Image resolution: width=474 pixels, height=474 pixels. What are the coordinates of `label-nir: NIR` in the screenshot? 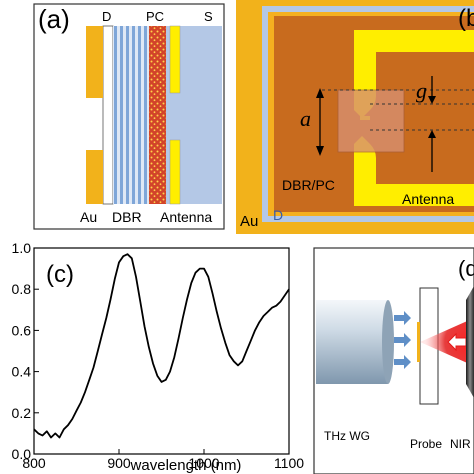 It's located at (460, 444).